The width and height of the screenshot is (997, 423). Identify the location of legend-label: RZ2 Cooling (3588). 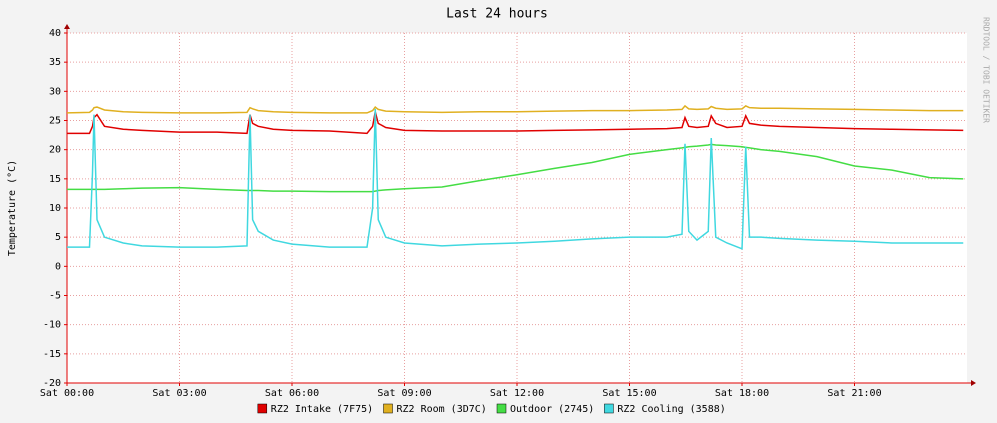
(671, 409).